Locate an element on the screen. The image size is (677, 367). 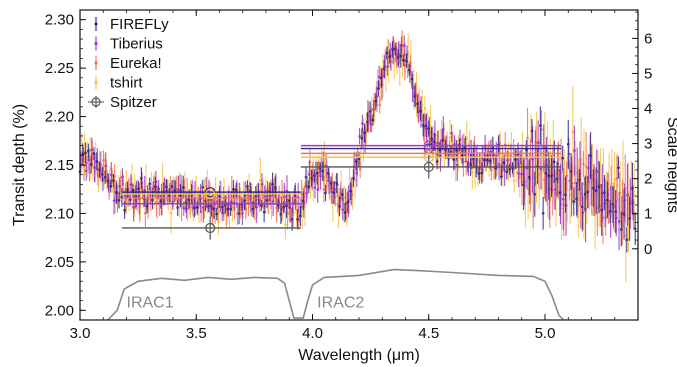
x-tick-label: 3.5 is located at coordinates (196, 333).